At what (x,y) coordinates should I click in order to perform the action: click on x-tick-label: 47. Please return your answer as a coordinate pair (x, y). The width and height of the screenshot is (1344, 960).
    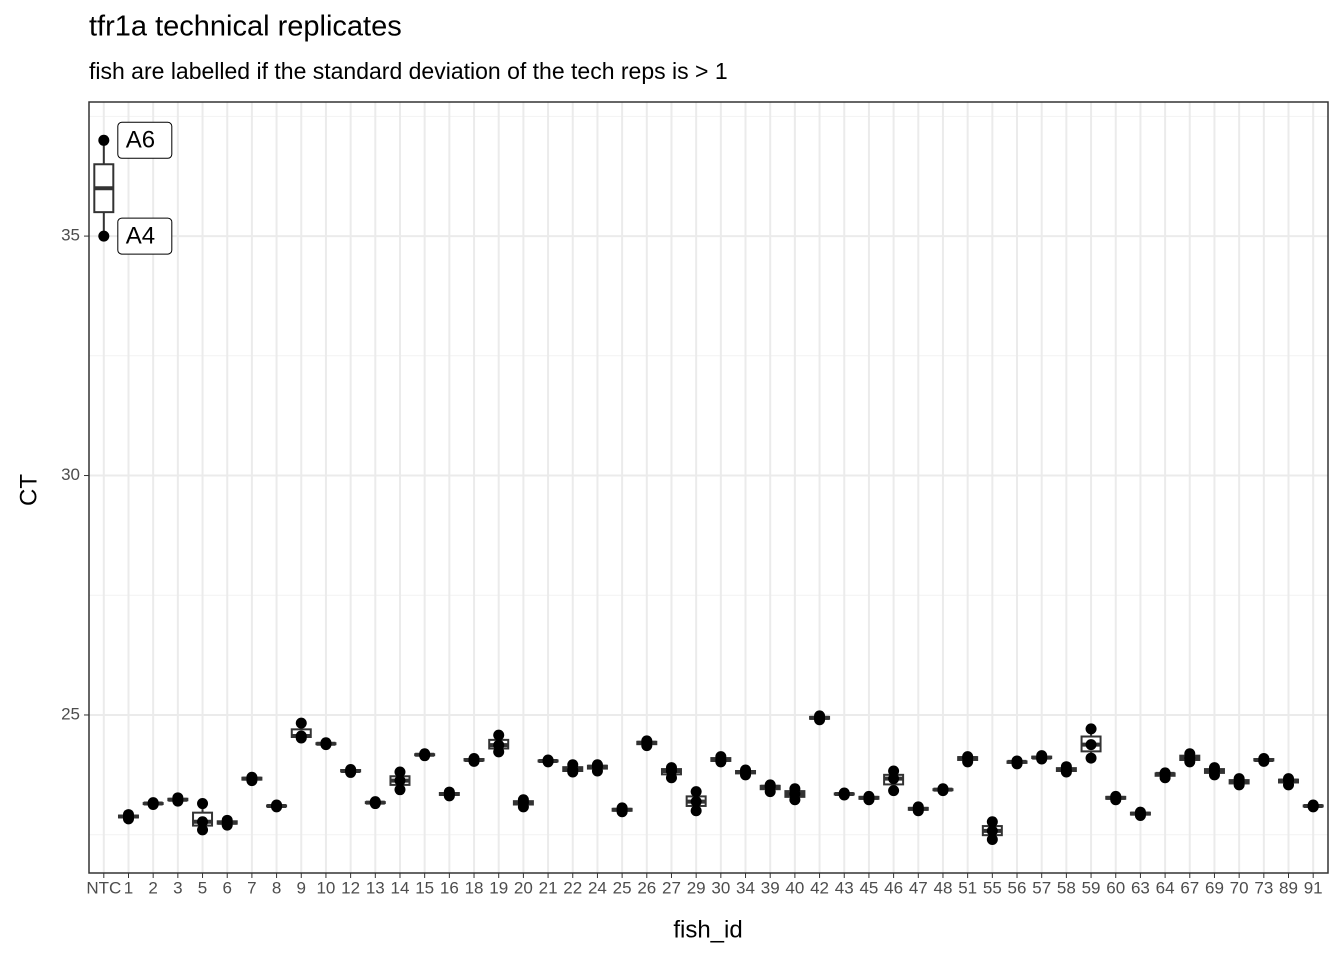
    Looking at the image, I should click on (918, 887).